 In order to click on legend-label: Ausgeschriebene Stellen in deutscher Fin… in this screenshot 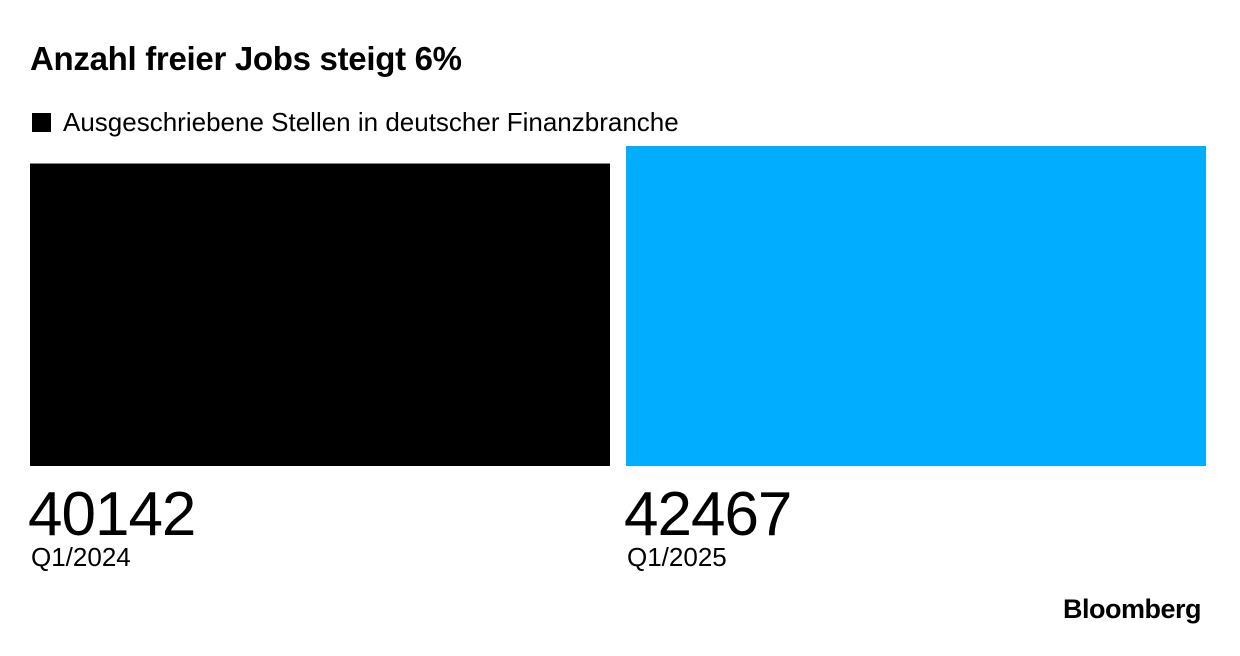, I will do `click(371, 122)`.